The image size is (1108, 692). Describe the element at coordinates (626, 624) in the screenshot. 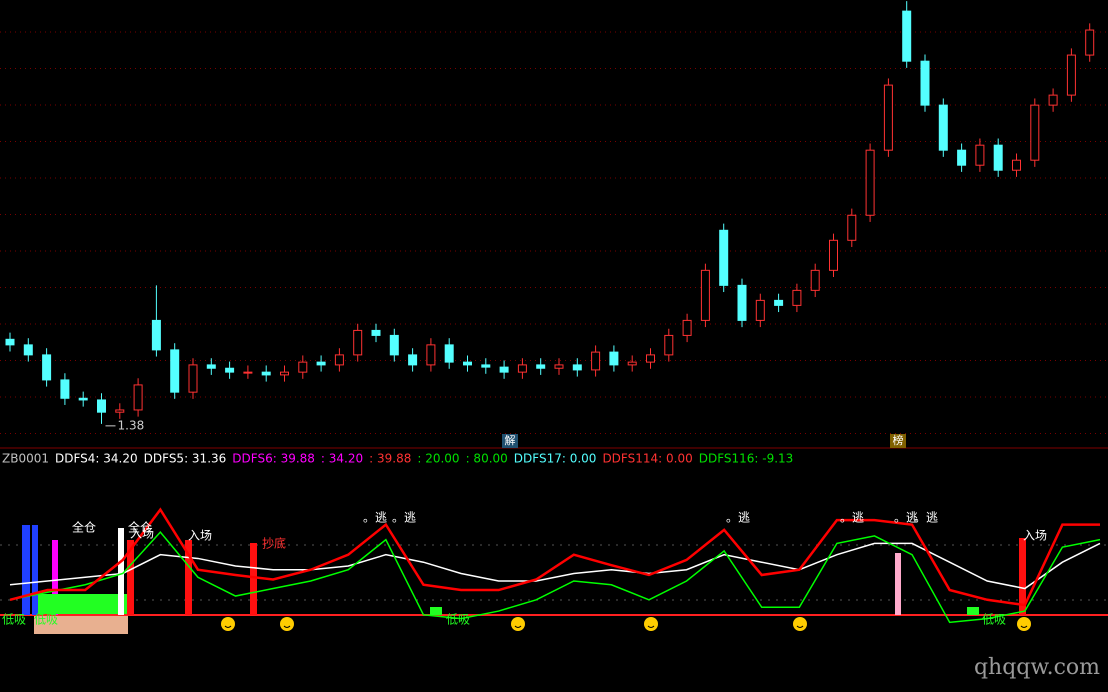

I see `smileys` at that location.